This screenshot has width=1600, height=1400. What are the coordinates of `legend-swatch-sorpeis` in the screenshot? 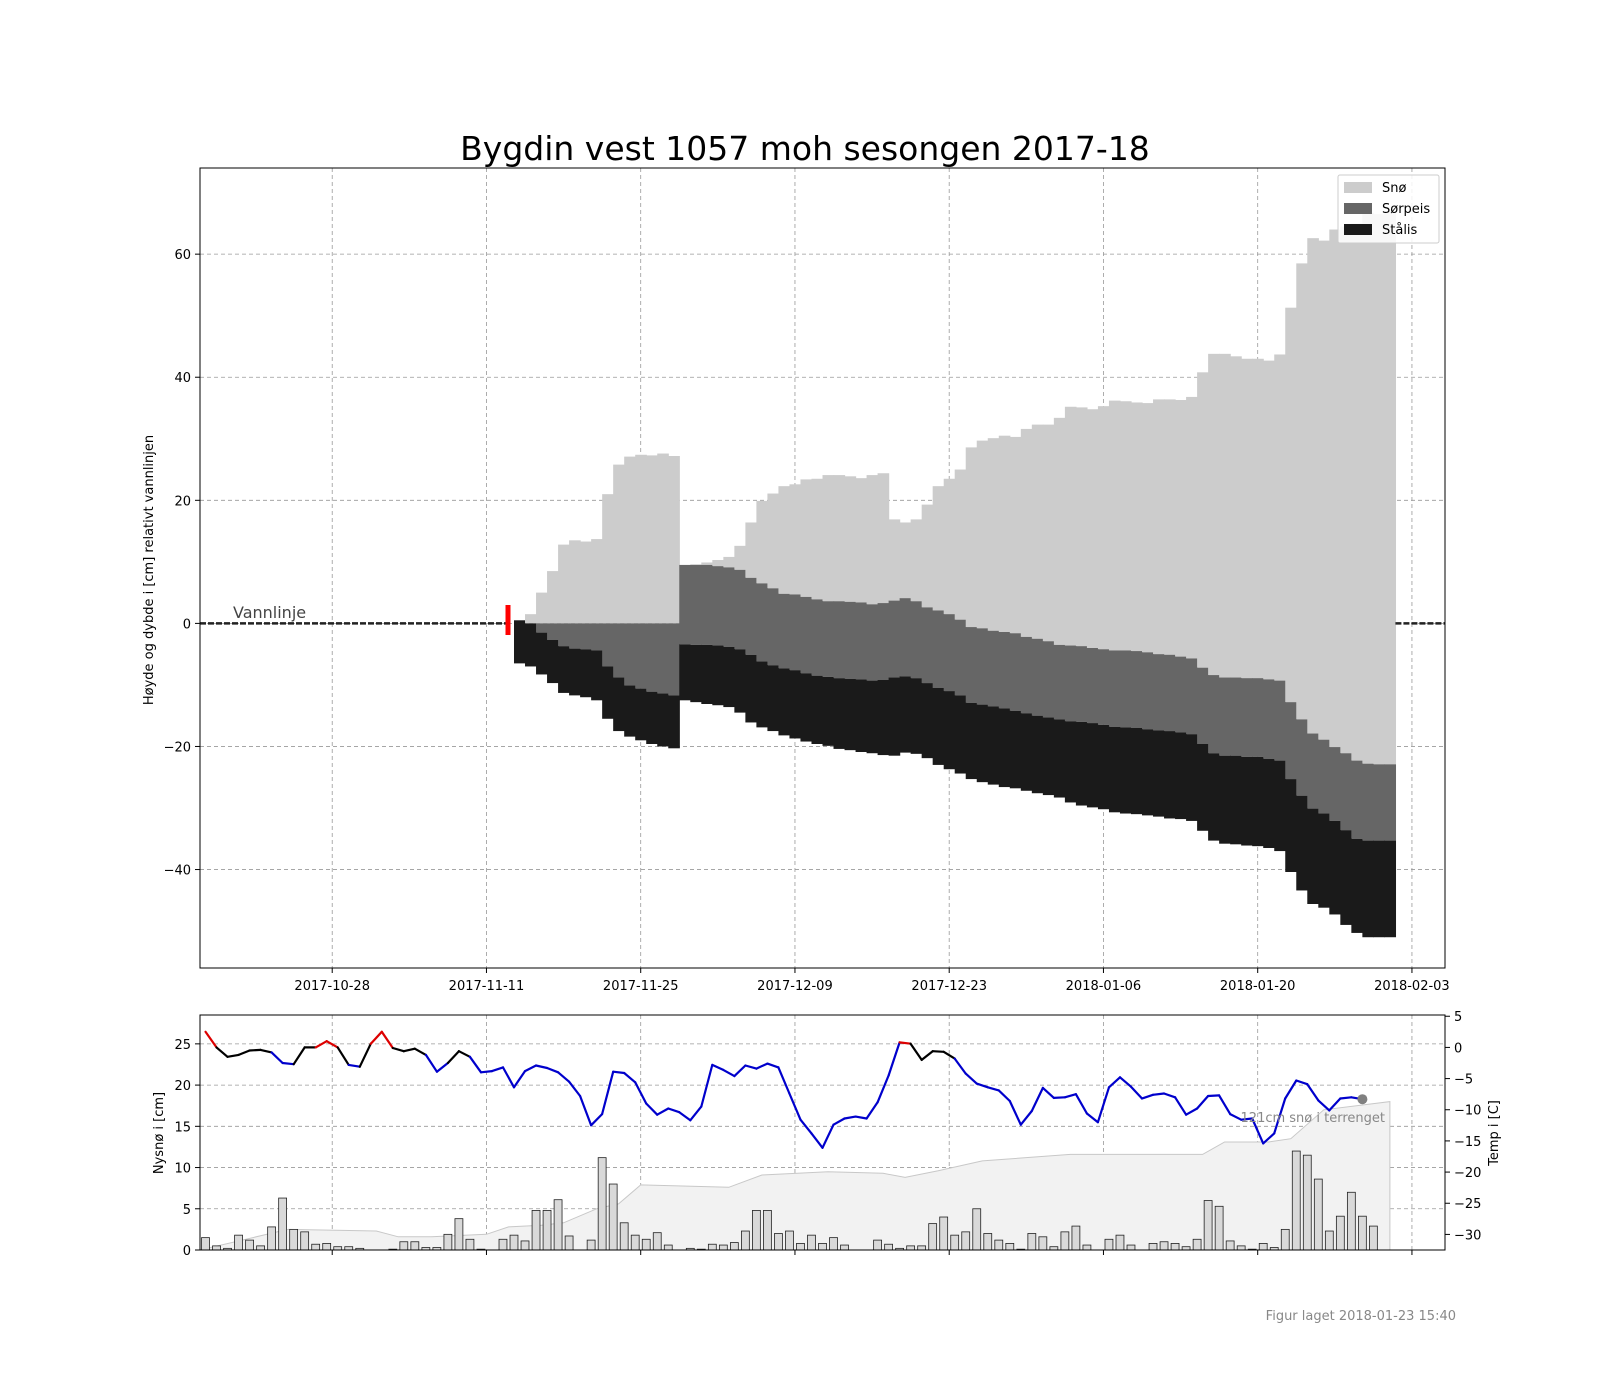 It's located at (1358, 208).